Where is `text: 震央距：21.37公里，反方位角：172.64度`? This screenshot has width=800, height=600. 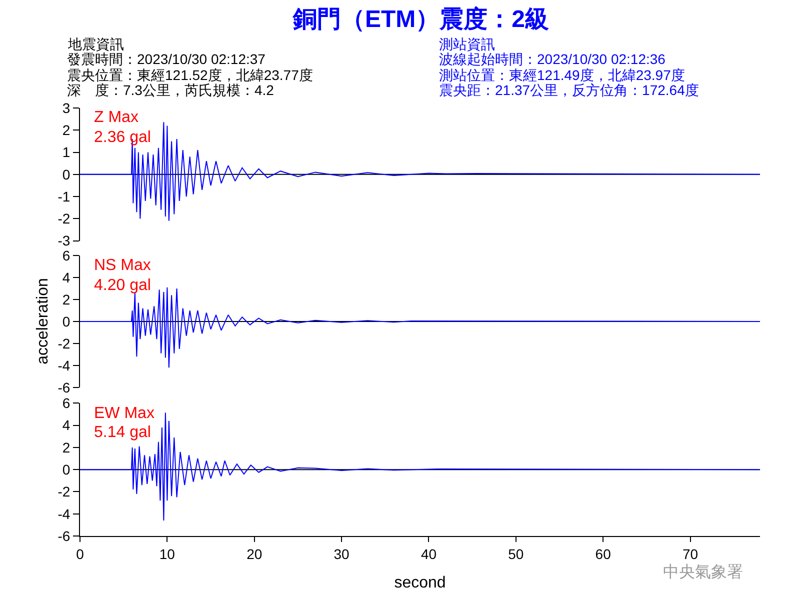 text: 震央距：21.37公里，反方位角：172.64度 is located at coordinates (569, 90).